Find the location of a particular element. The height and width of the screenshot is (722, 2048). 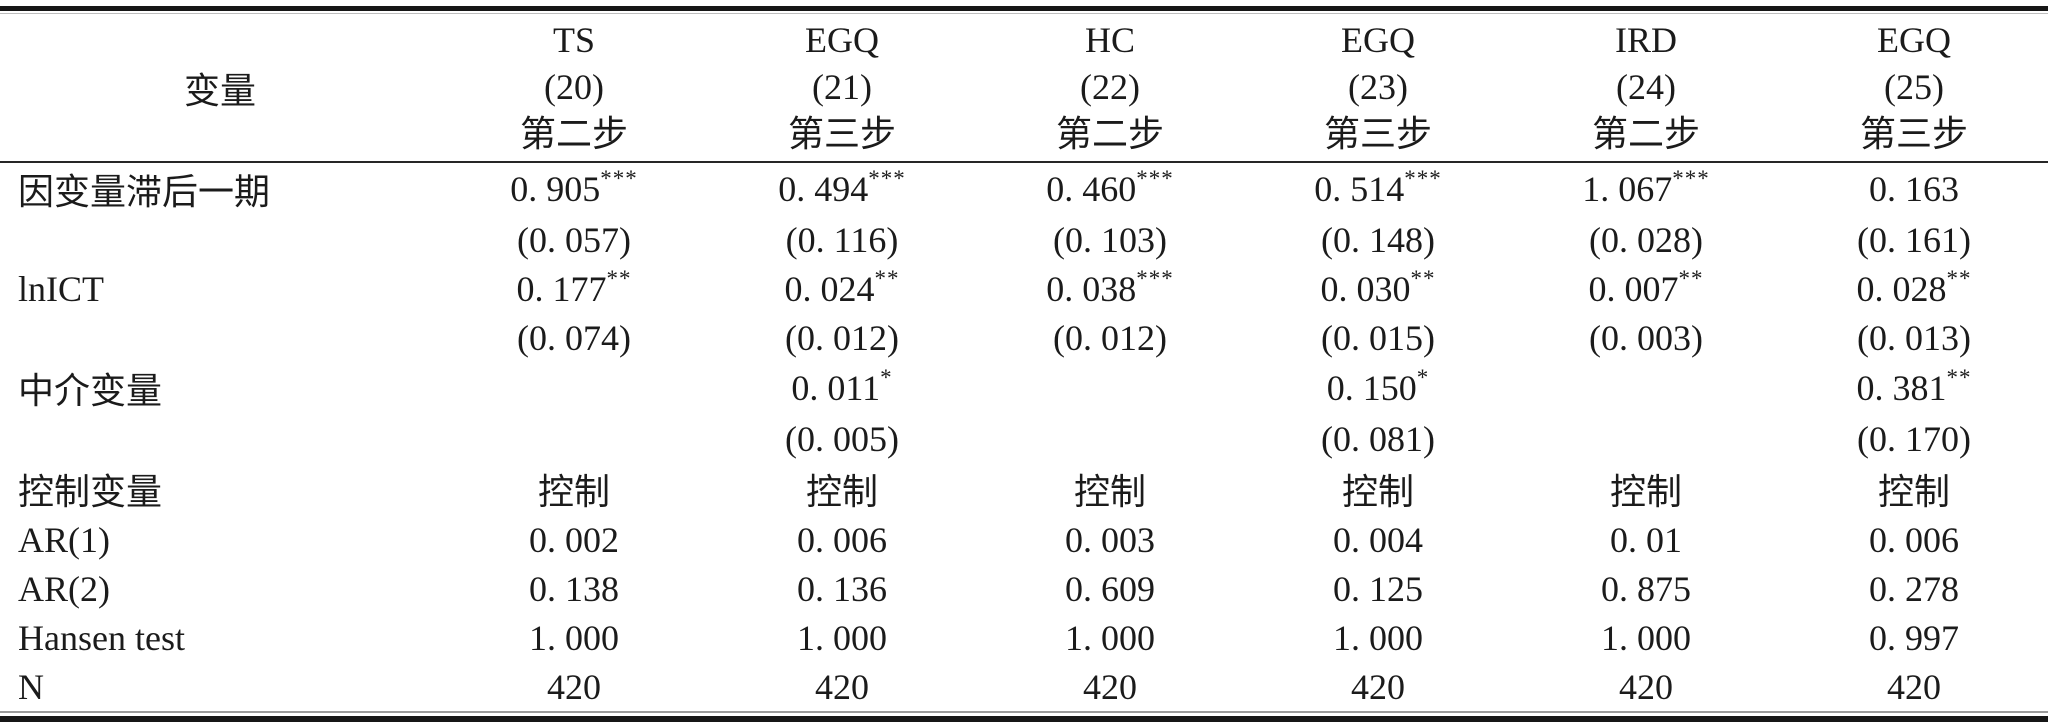

coef-cell: 0. 381** is located at coordinates (1914, 386).